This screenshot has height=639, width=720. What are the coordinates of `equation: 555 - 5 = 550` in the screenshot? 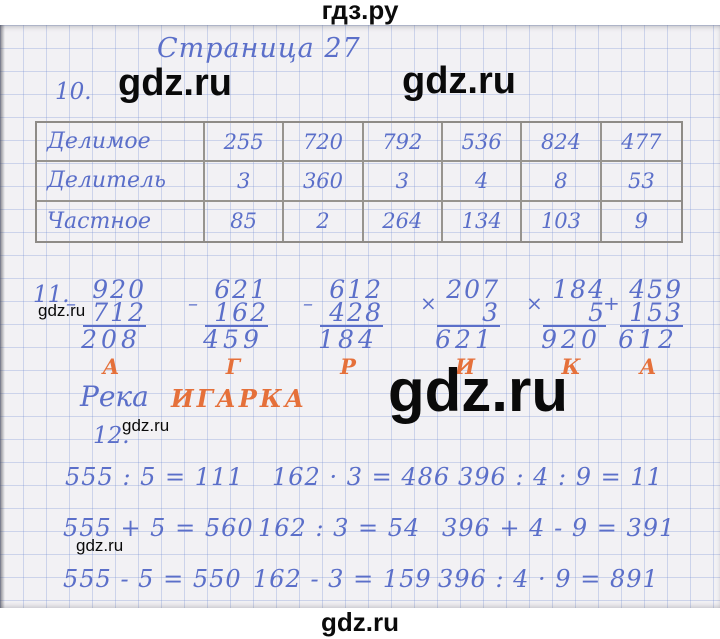 It's located at (152, 579).